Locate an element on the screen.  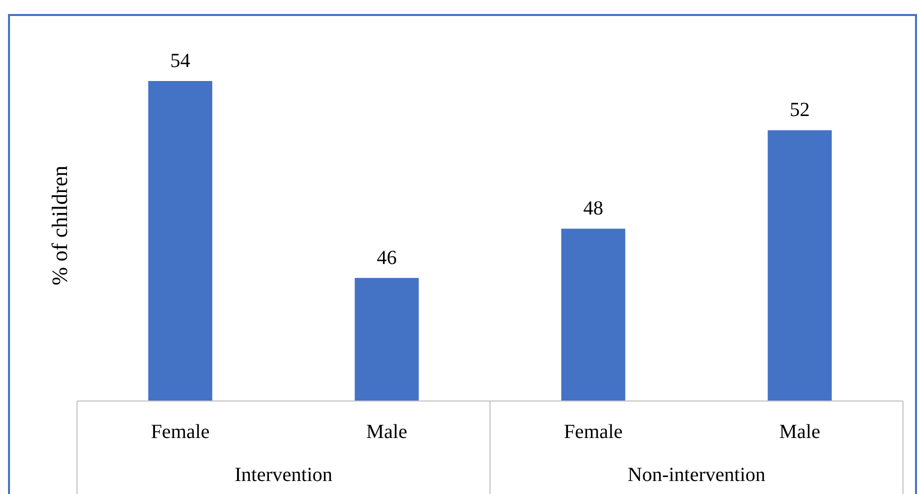
data-label: 46 is located at coordinates (386, 257).